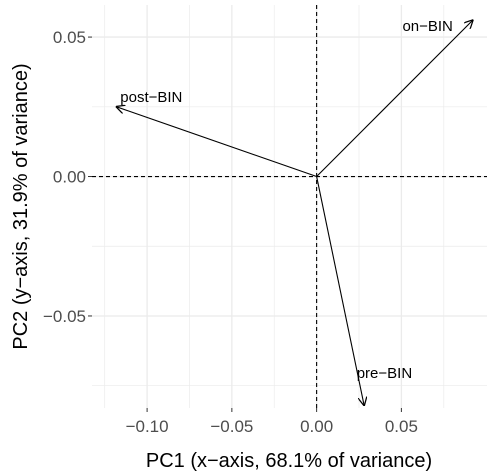  I want to click on x-tick-label: −0.05, so click(231, 426).